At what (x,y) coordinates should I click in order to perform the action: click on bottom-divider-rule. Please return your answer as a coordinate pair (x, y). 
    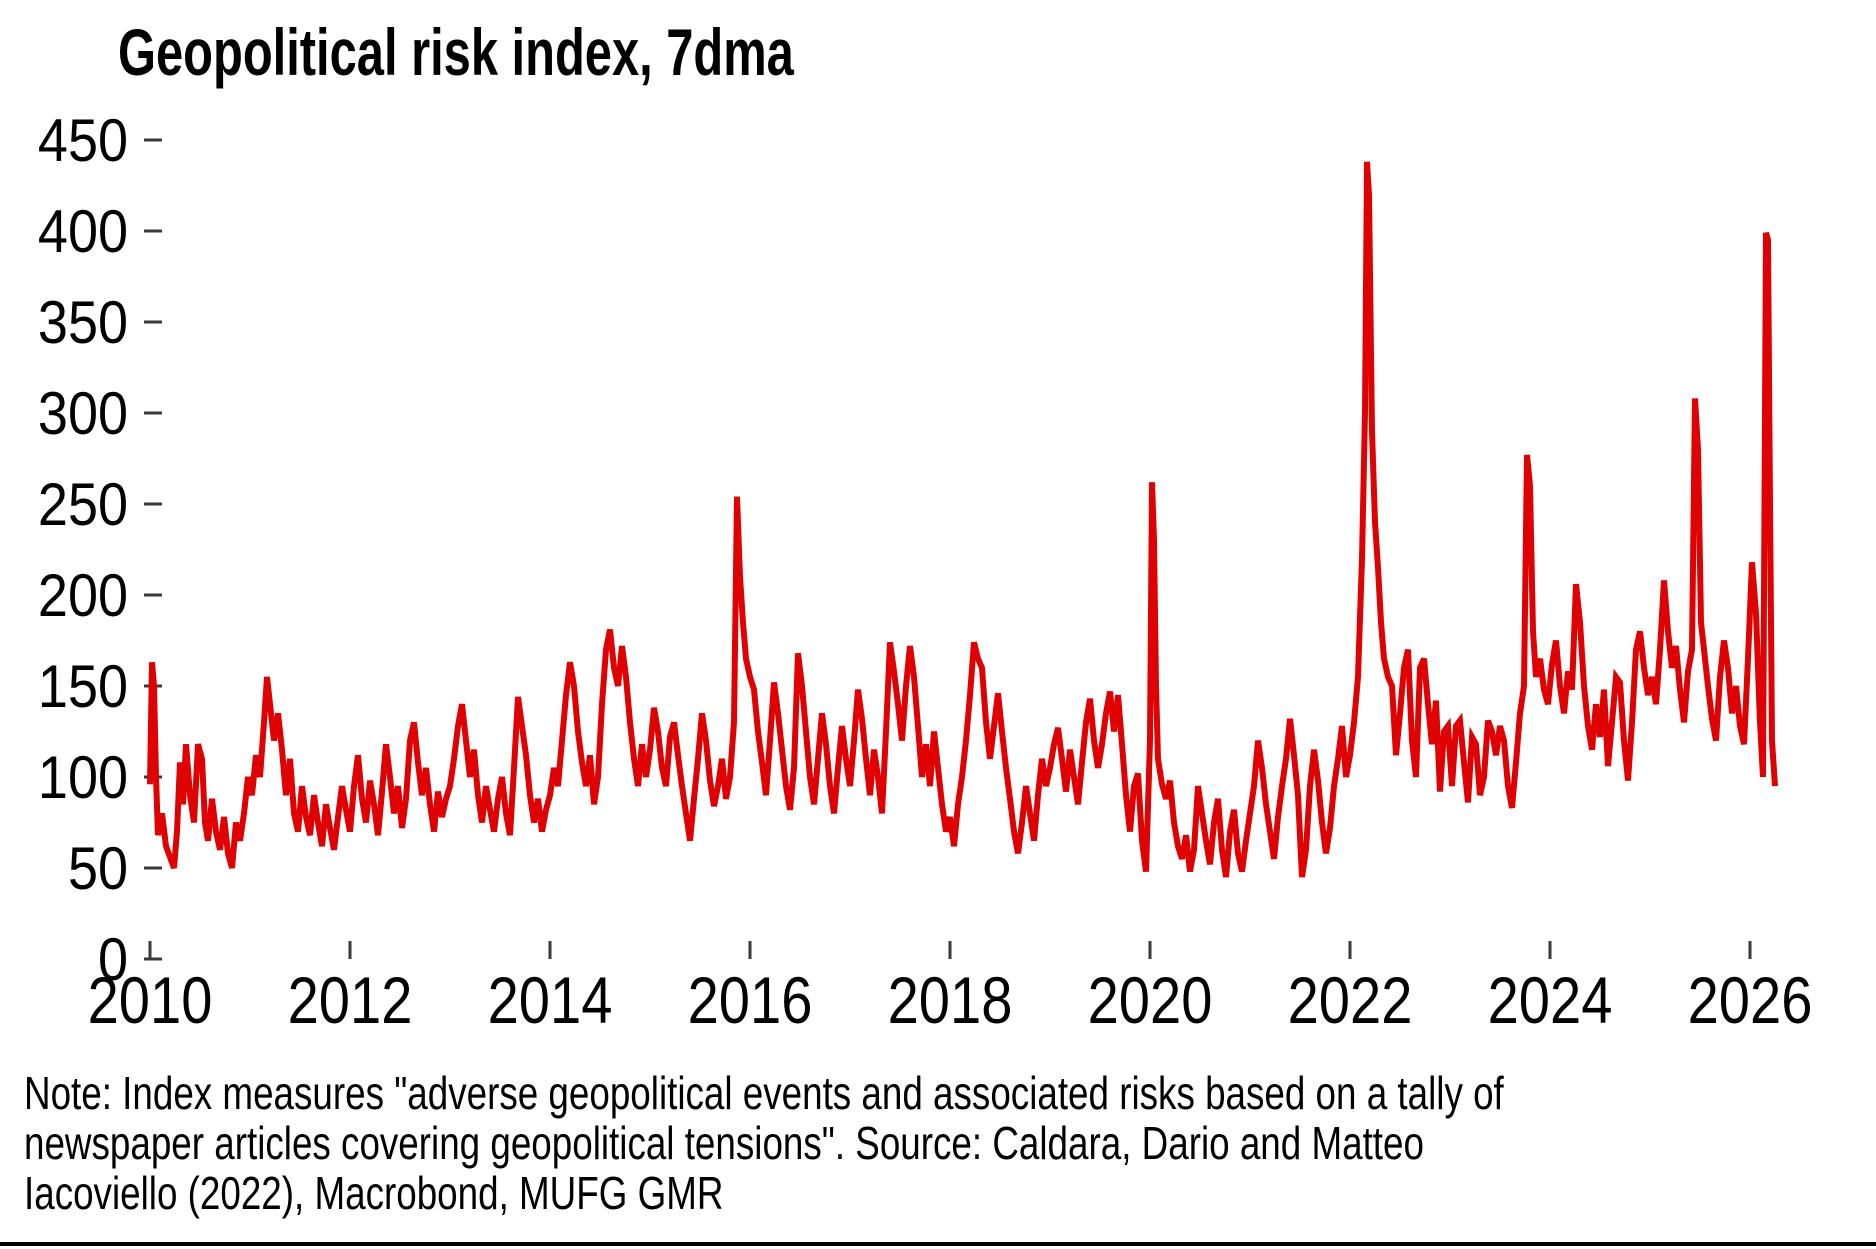
    Looking at the image, I should click on (938, 1244).